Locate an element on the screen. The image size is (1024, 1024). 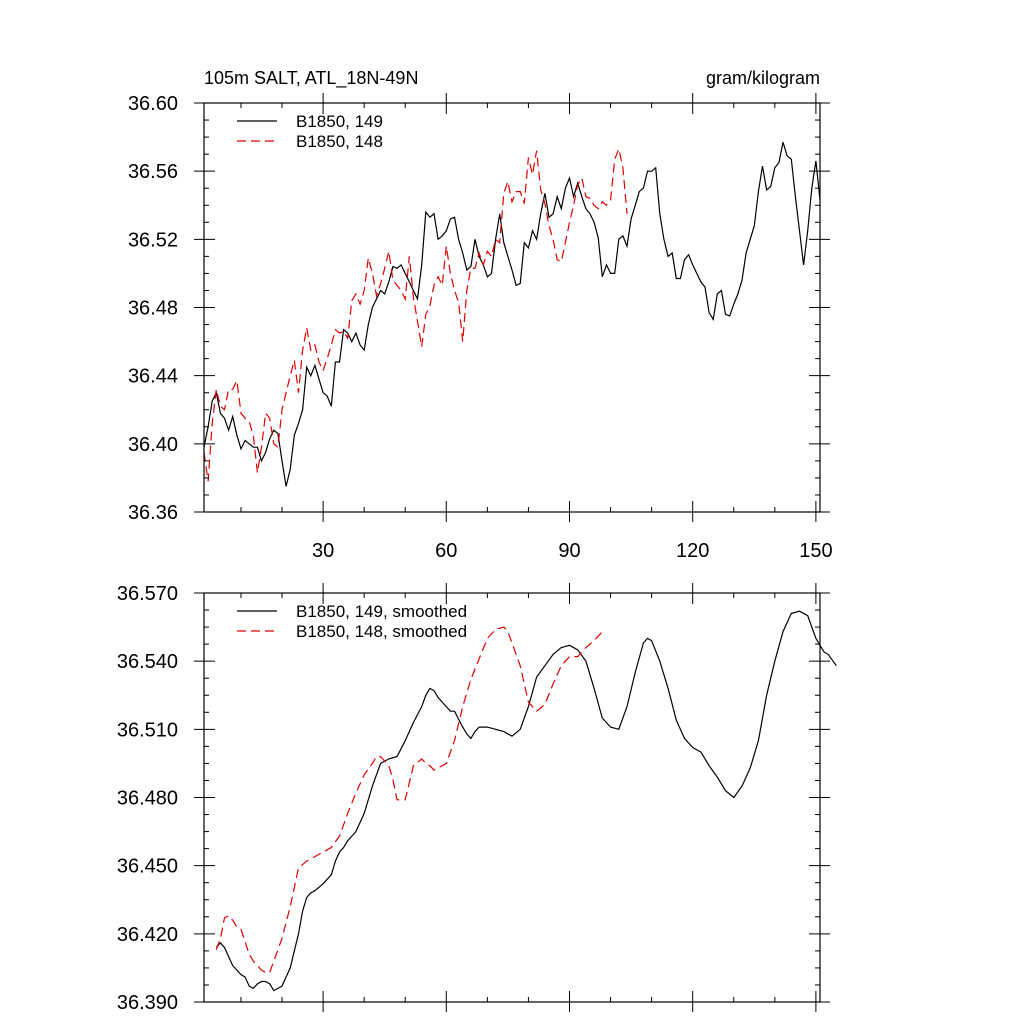
top-panel-title-right: gram/kilogram is located at coordinates (763, 78).